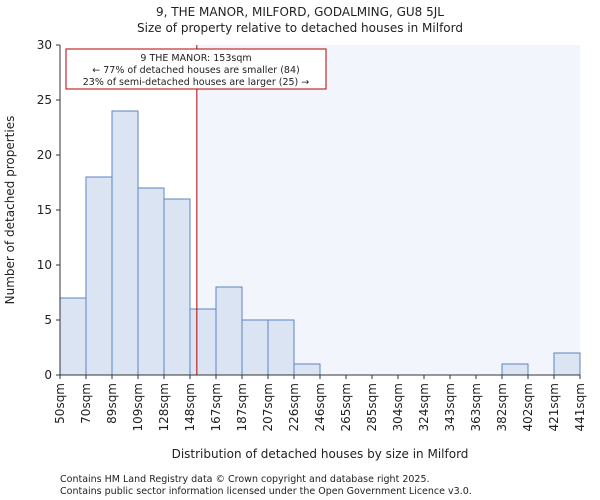  What do you see at coordinates (151, 281) in the screenshot?
I see `bar-109sqm` at bounding box center [151, 281].